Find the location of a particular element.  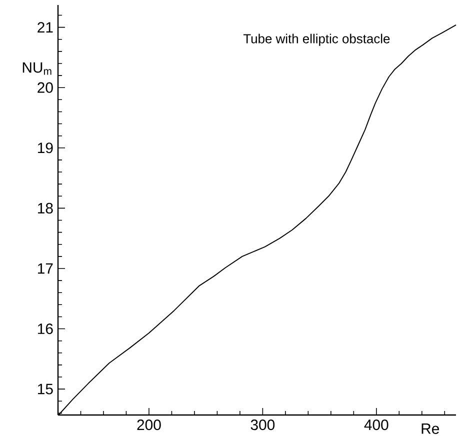

y-tick-label: 16 is located at coordinates (45, 328).